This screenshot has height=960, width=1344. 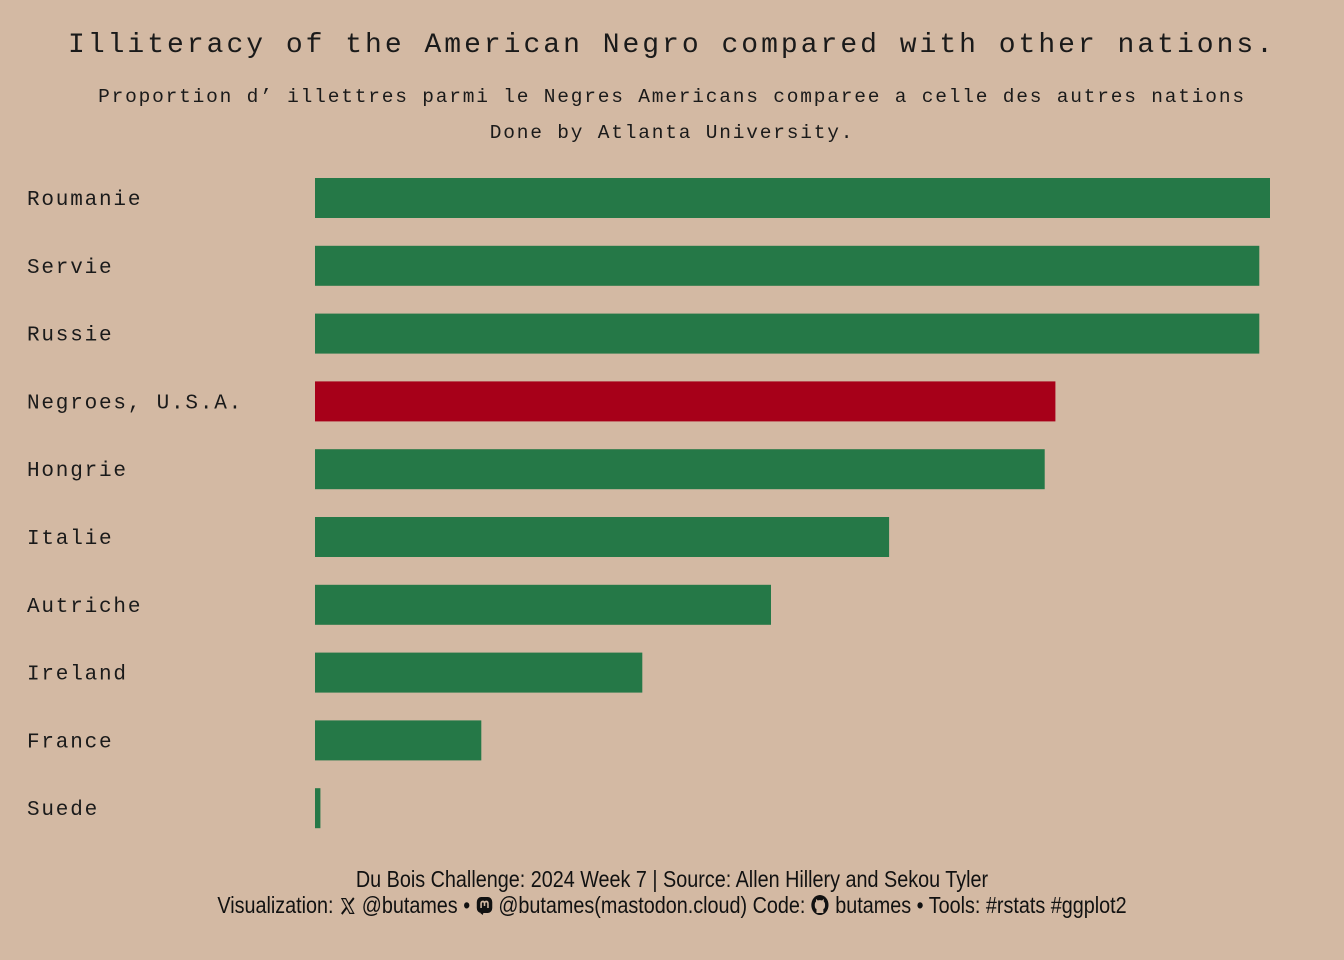 I want to click on bar-italie, so click(x=602, y=537).